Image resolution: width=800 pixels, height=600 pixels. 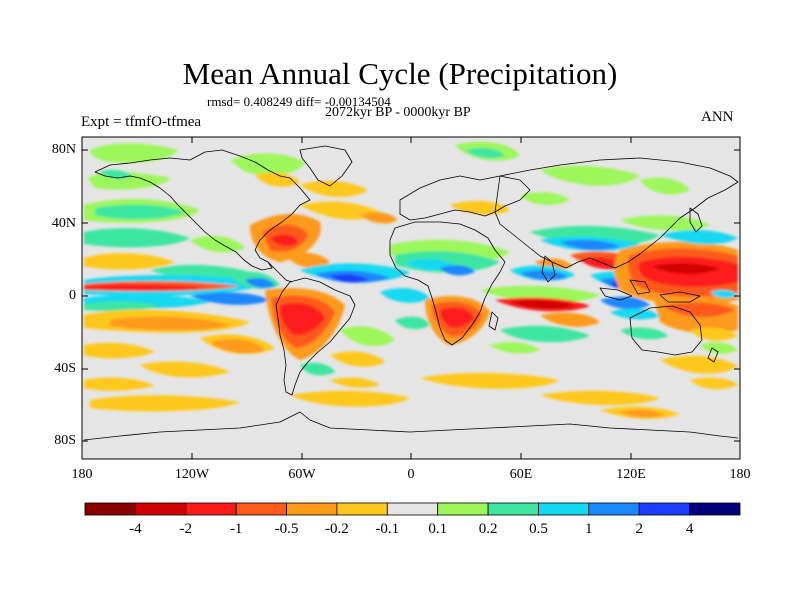 What do you see at coordinates (286, 529) in the screenshot?
I see `colorbar-label: -0.5` at bounding box center [286, 529].